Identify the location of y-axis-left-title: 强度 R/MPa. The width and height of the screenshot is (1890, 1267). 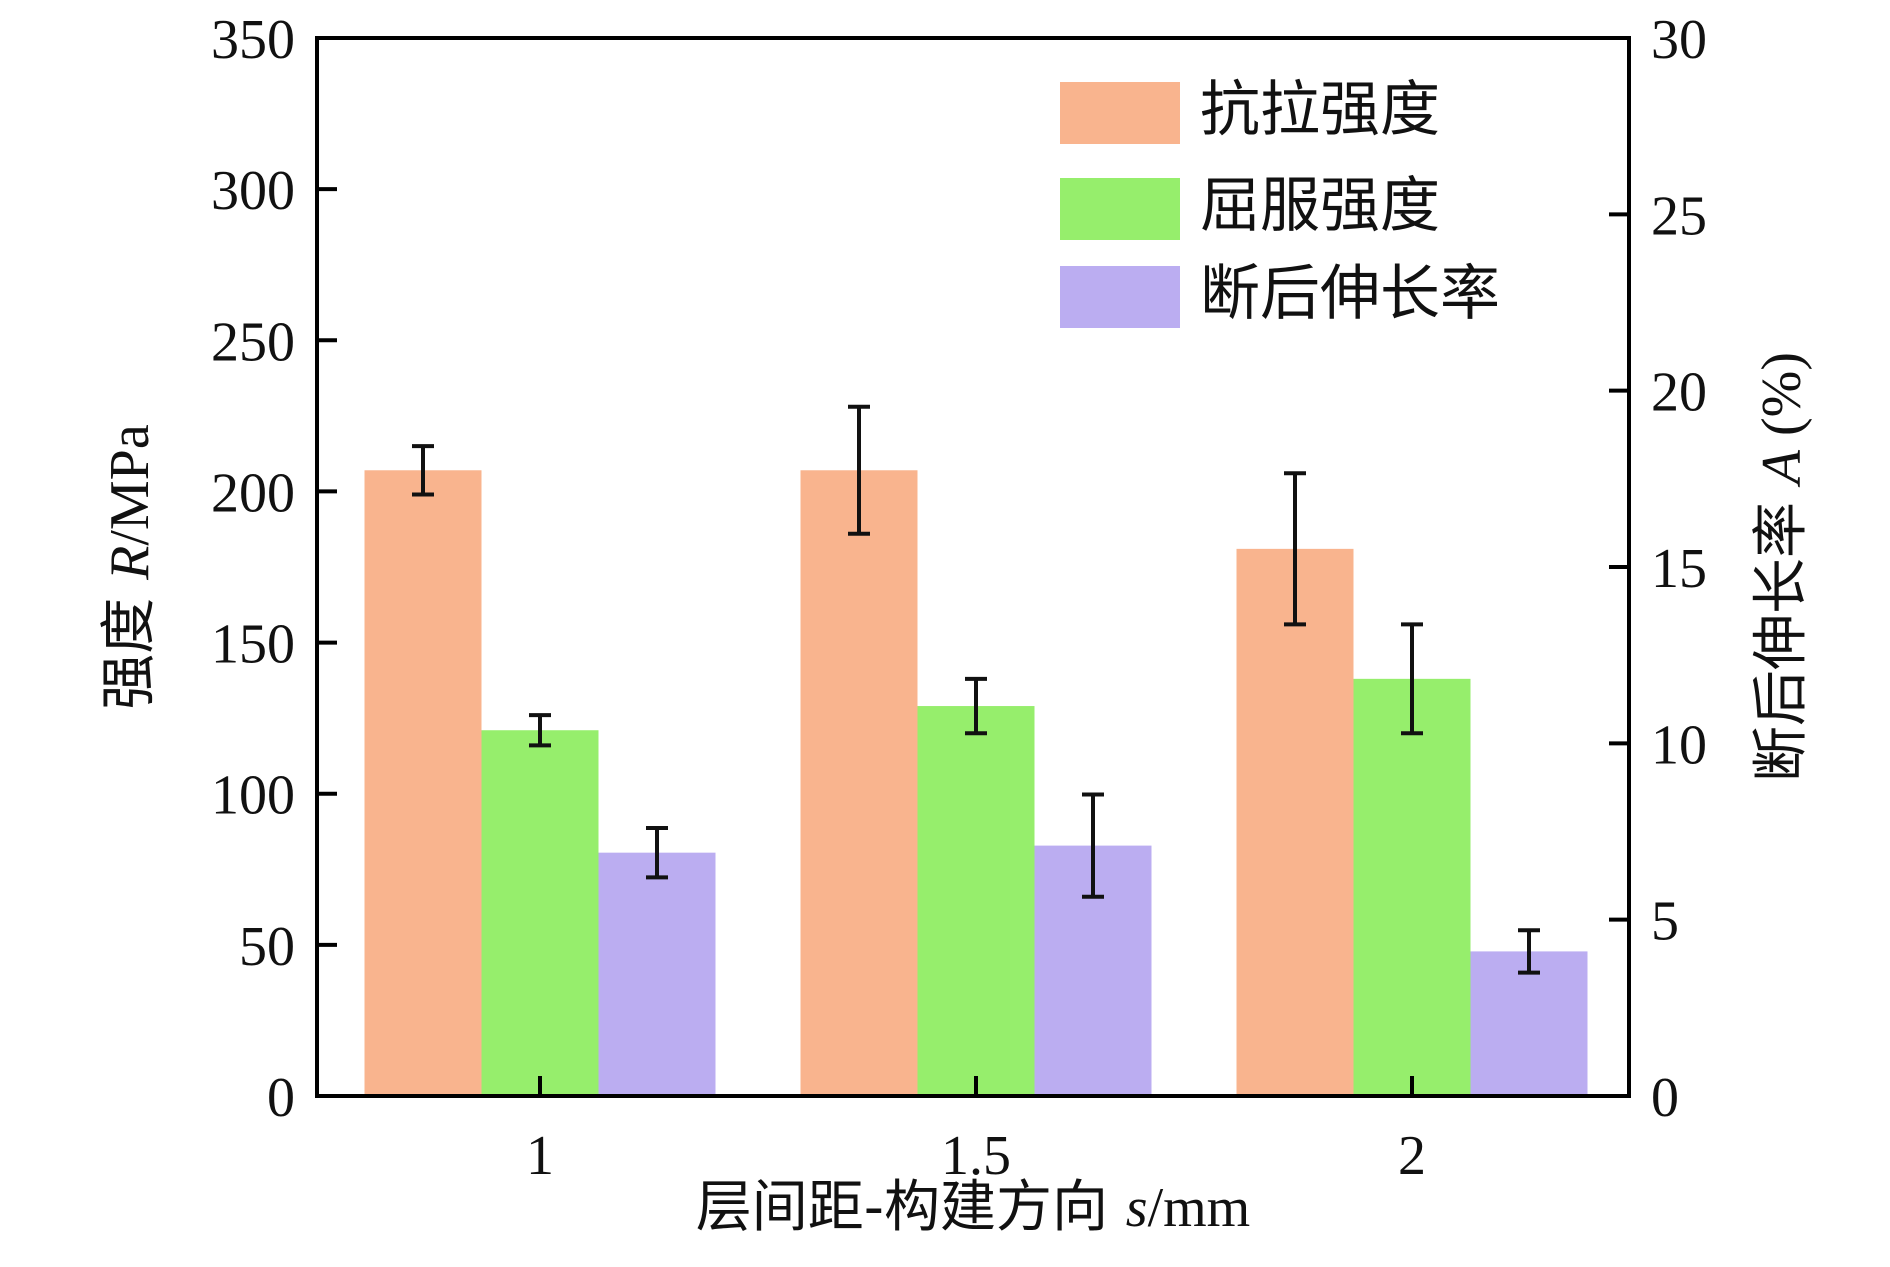
(129, 567).